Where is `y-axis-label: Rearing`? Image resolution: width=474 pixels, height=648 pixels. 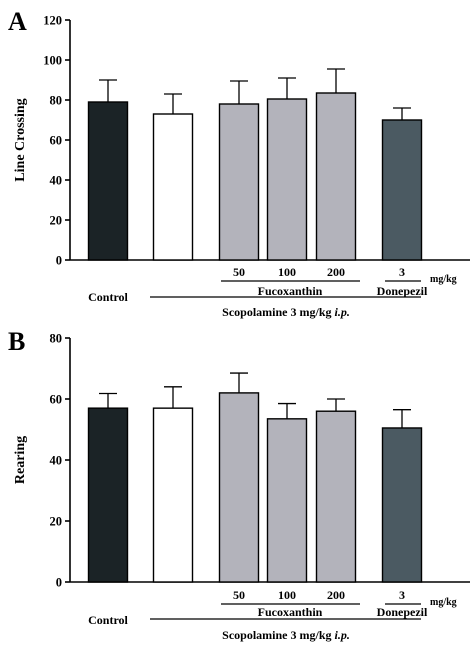 y-axis-label: Rearing is located at coordinates (20, 460).